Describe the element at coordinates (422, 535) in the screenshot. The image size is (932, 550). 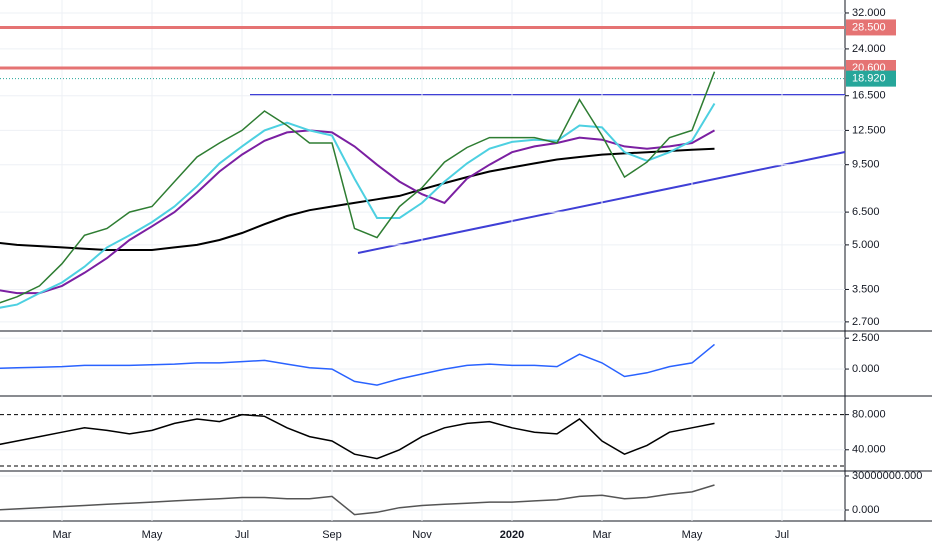
I see `x-tick-label: Nov` at that location.